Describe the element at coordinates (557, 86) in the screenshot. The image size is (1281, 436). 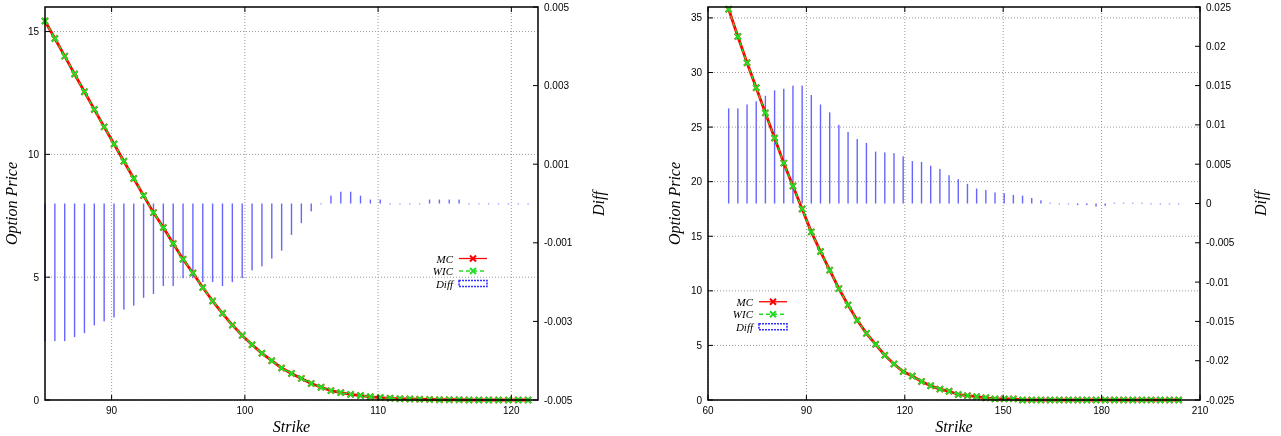
I see `y2-tick-label: 0.003` at that location.